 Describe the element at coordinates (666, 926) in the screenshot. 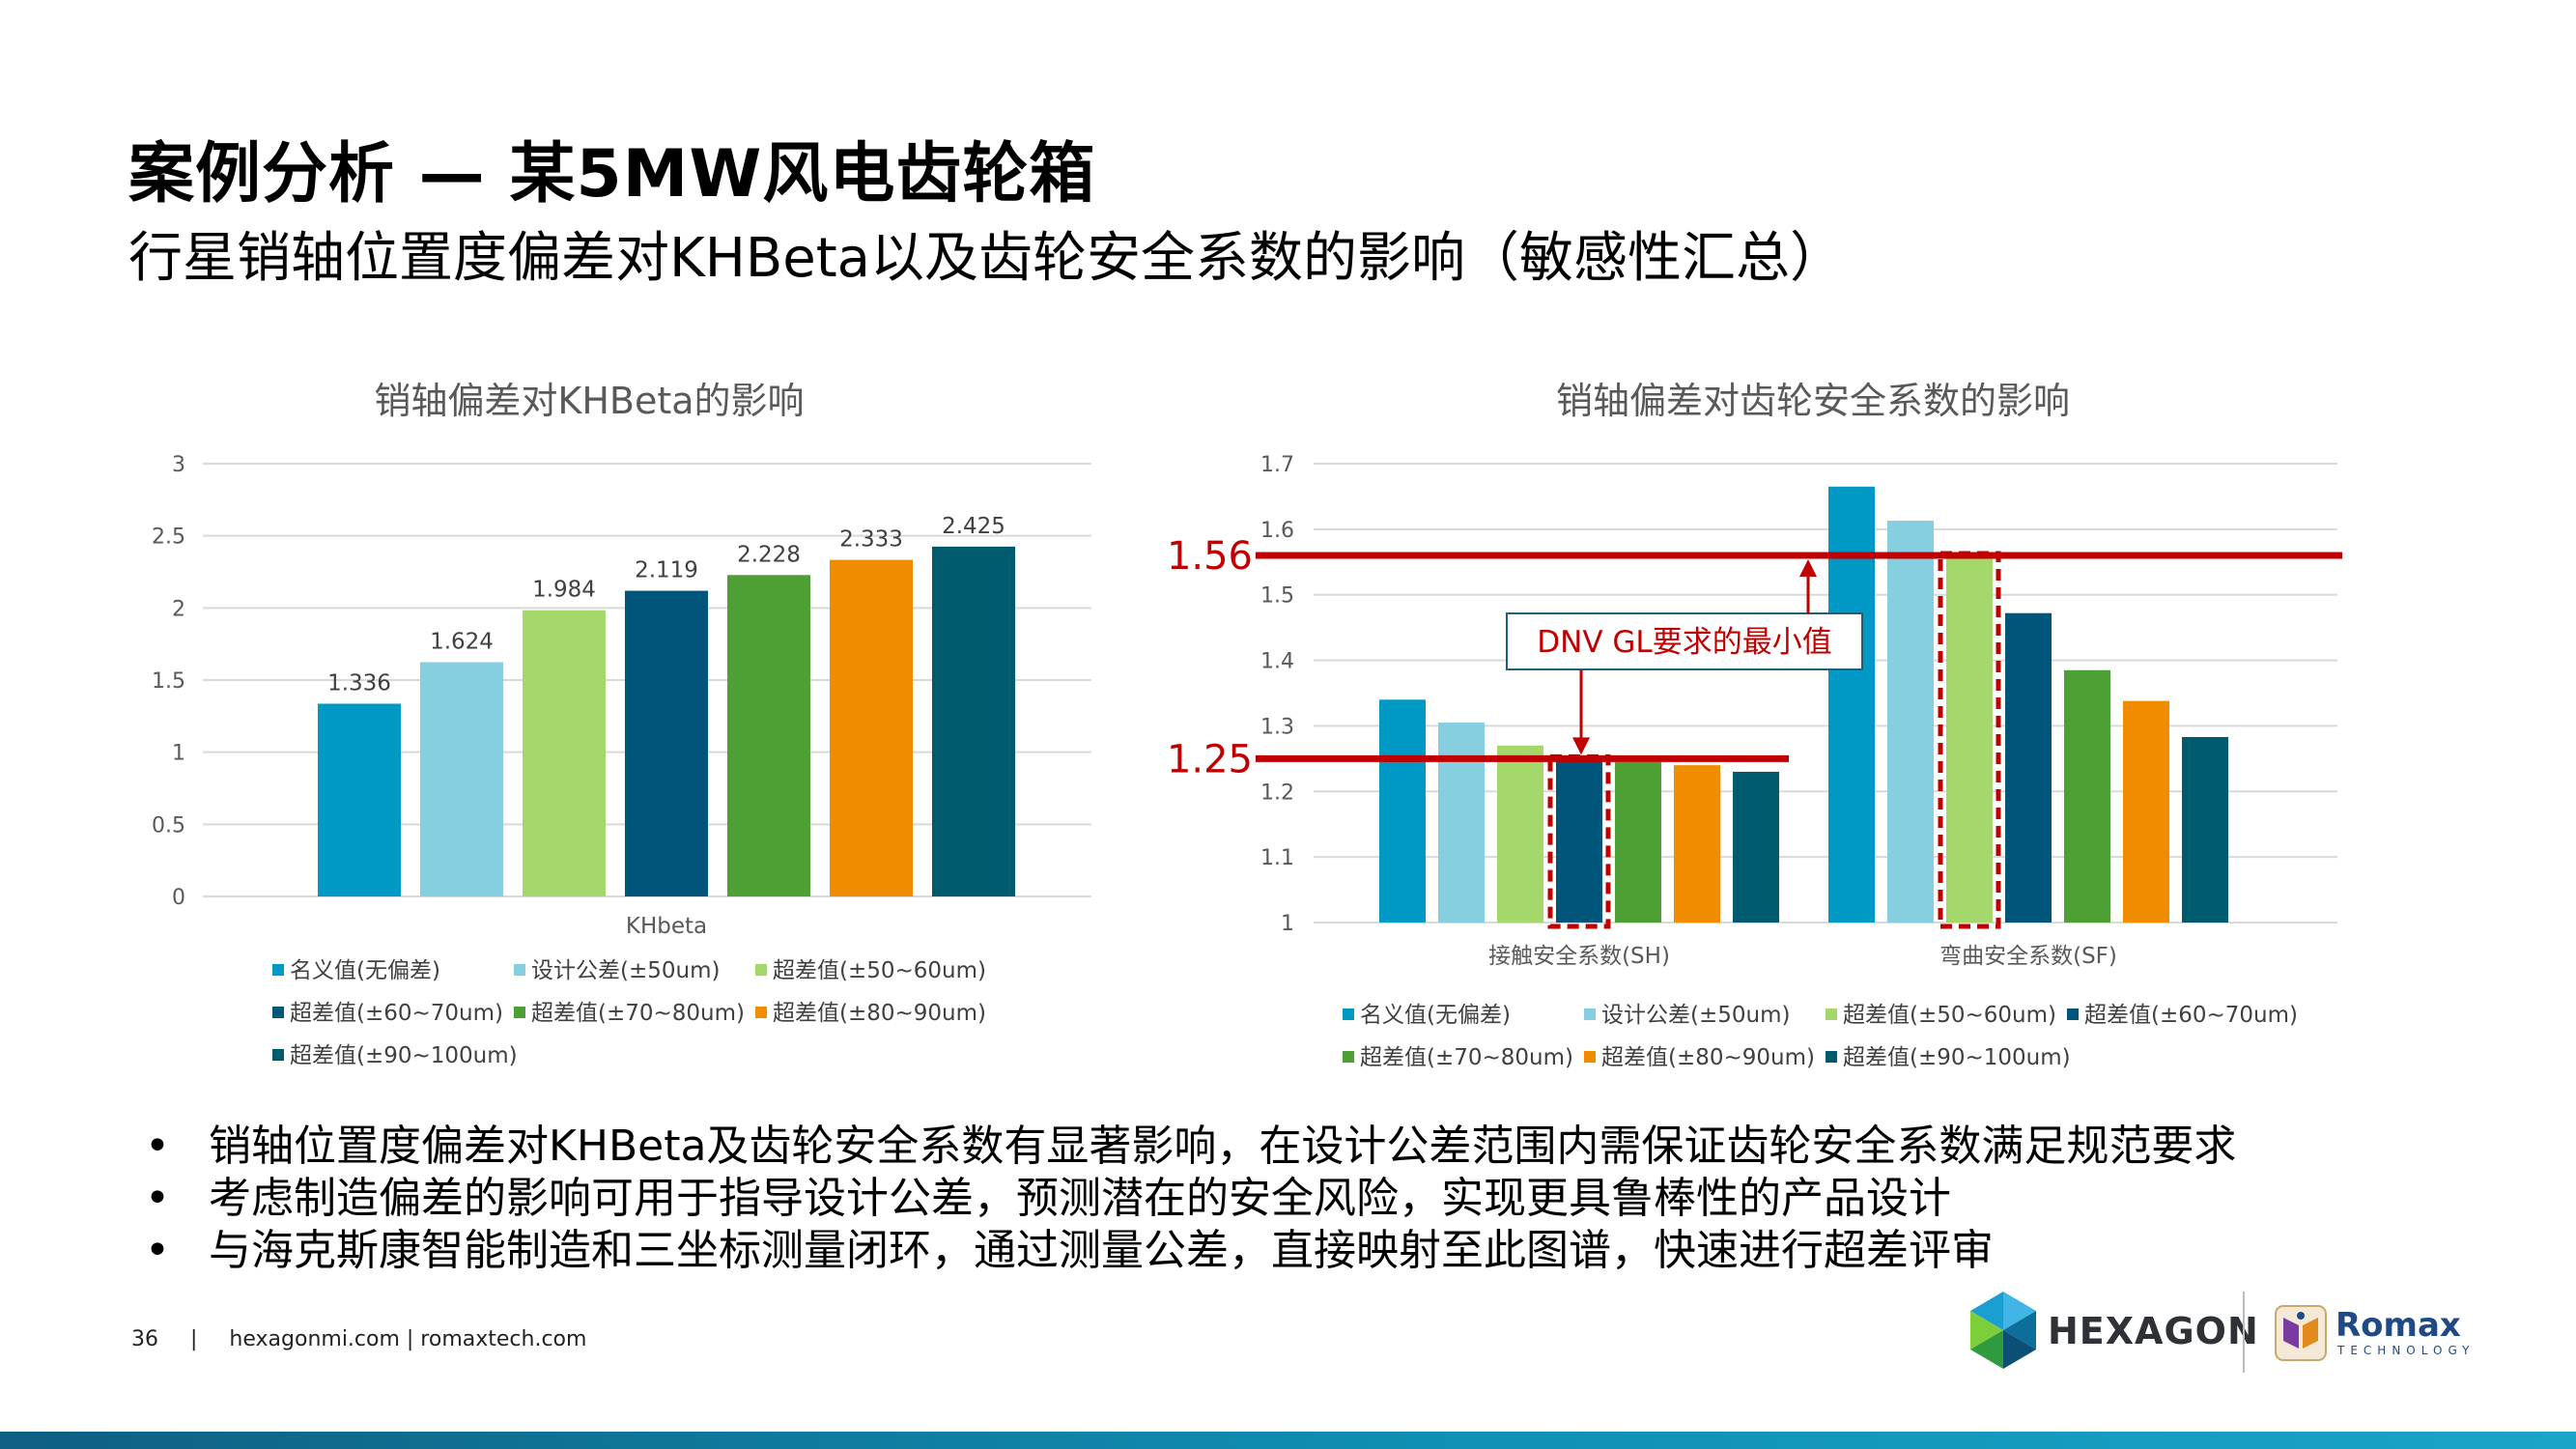

I see `x-category-label: KHbeta` at that location.